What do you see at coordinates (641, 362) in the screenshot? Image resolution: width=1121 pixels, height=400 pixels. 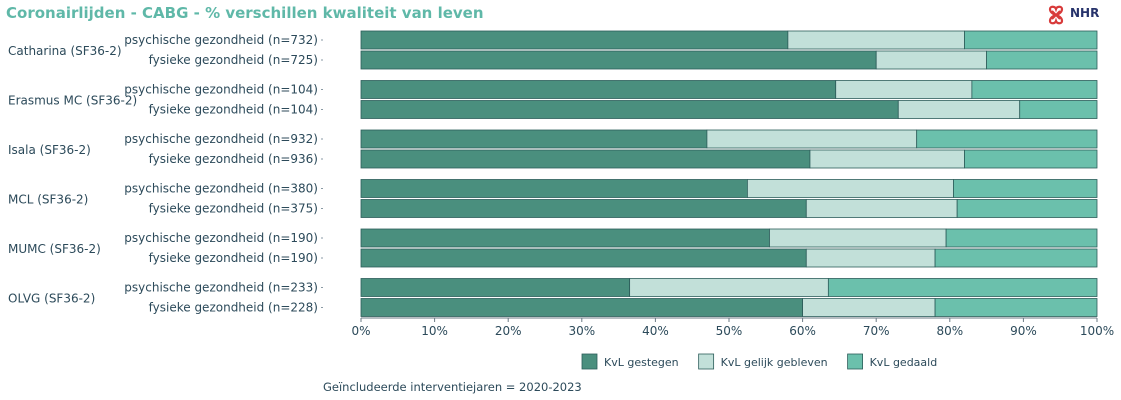 I see `legend-label: KvL gestegen` at bounding box center [641, 362].